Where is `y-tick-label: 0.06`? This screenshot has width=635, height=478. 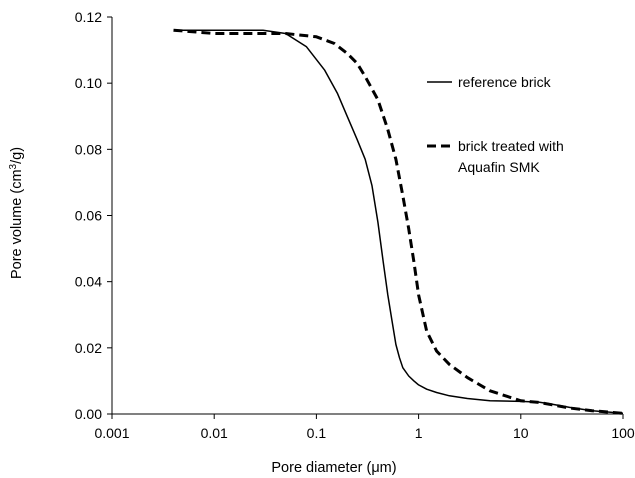 y-tick-label: 0.06 is located at coordinates (88, 216).